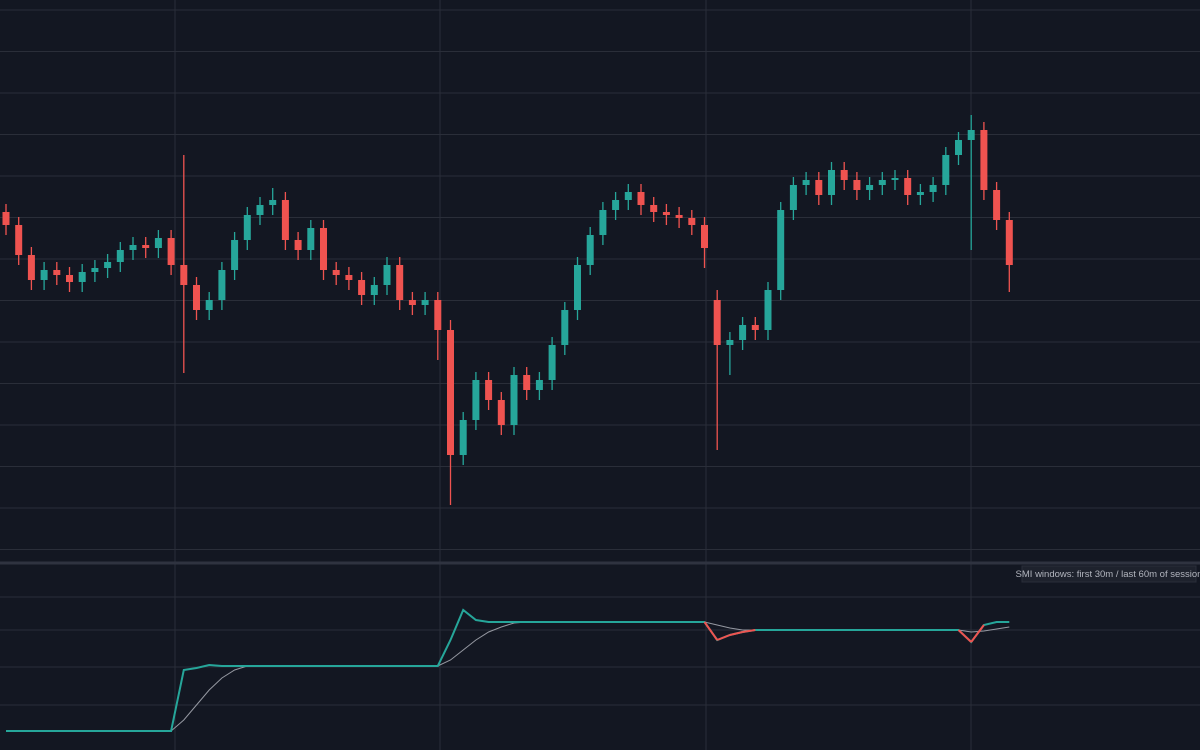  I want to click on annotation-box, so click(1109, 574).